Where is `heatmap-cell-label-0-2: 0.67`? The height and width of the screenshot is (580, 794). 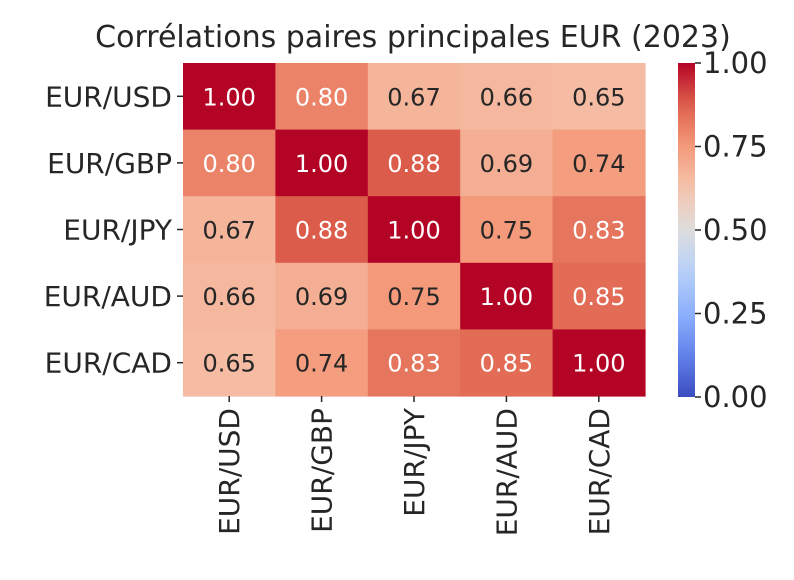
heatmap-cell-label-0-2: 0.67 is located at coordinates (413, 97).